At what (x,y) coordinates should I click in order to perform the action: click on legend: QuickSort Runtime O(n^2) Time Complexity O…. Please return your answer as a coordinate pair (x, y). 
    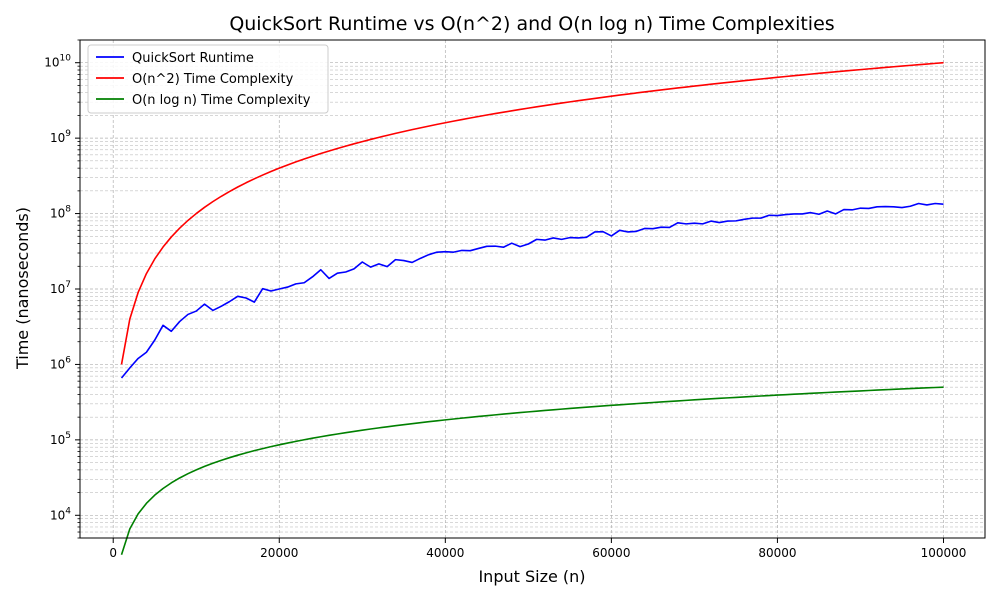
    Looking at the image, I should click on (208, 79).